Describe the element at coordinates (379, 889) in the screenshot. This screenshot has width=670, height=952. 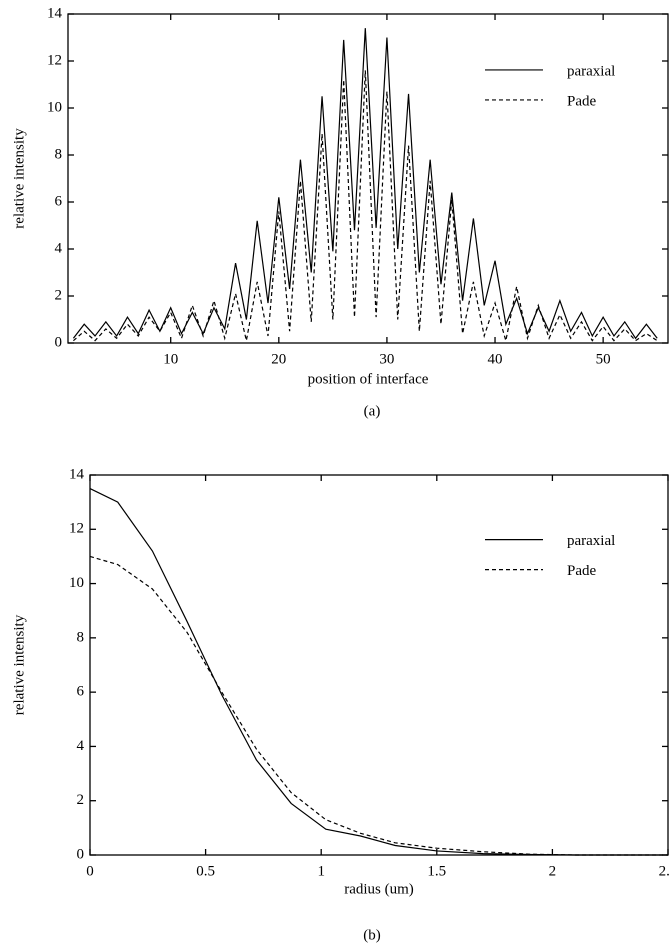
I see `x-axis-label: radius (um)` at that location.